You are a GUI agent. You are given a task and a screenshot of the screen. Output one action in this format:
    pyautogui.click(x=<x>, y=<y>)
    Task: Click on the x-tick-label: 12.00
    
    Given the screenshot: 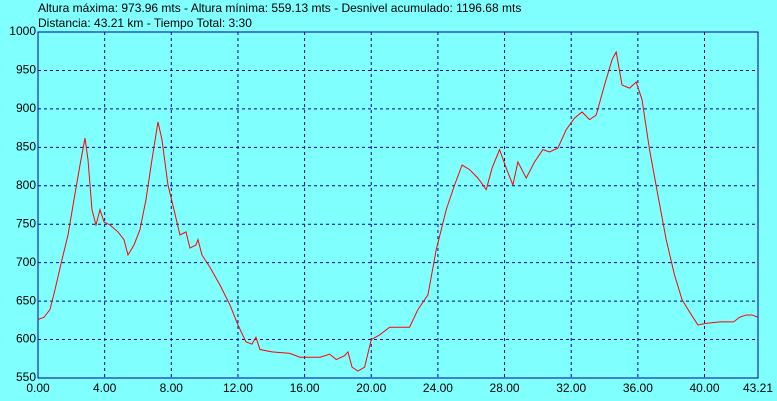 What is the action you would take?
    pyautogui.click(x=238, y=388)
    